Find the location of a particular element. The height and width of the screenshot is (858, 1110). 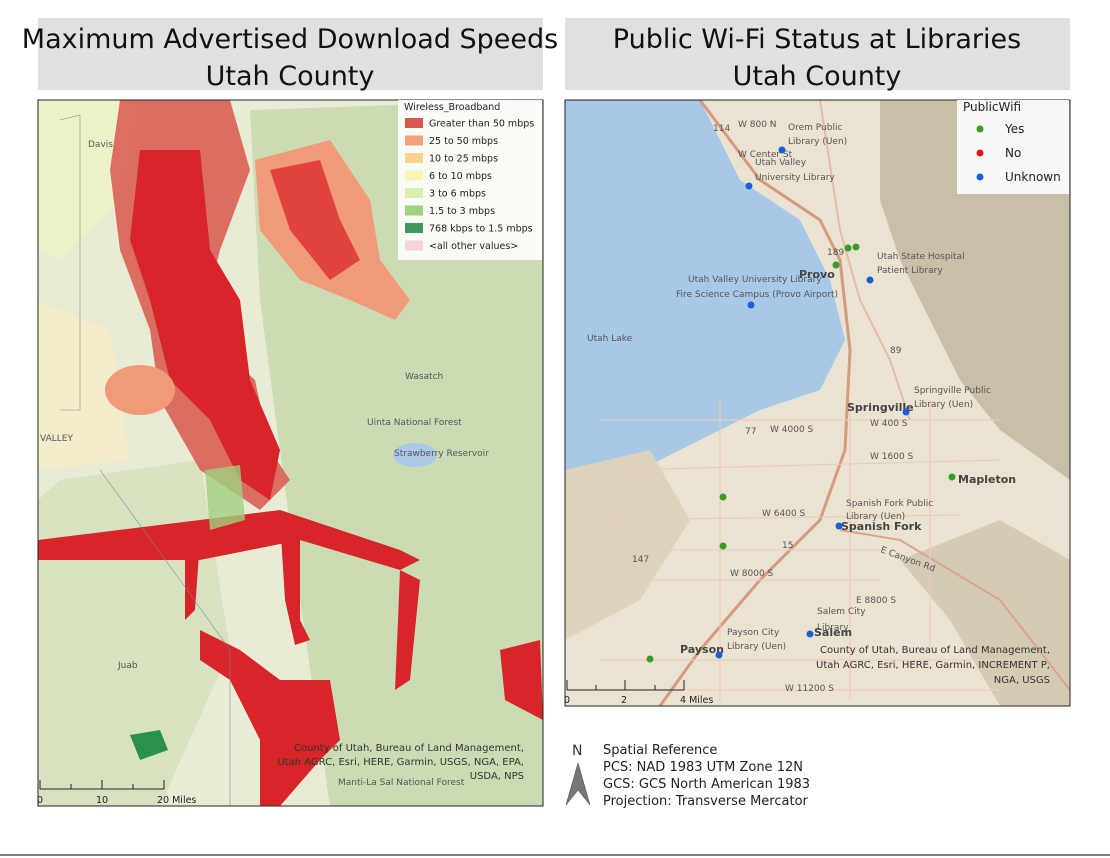

scale-bar: 0 2 4 Miles is located at coordinates (638, 693).